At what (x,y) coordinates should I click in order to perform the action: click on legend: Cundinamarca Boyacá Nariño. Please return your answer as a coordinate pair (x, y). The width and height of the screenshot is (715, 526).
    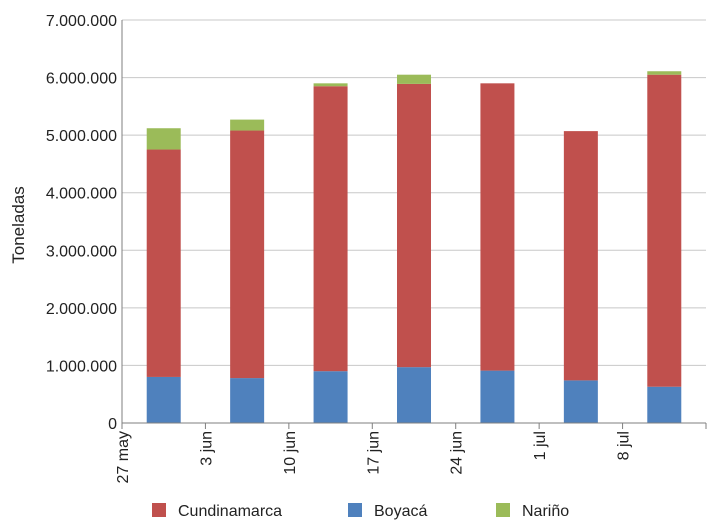
    Looking at the image, I should click on (360, 511).